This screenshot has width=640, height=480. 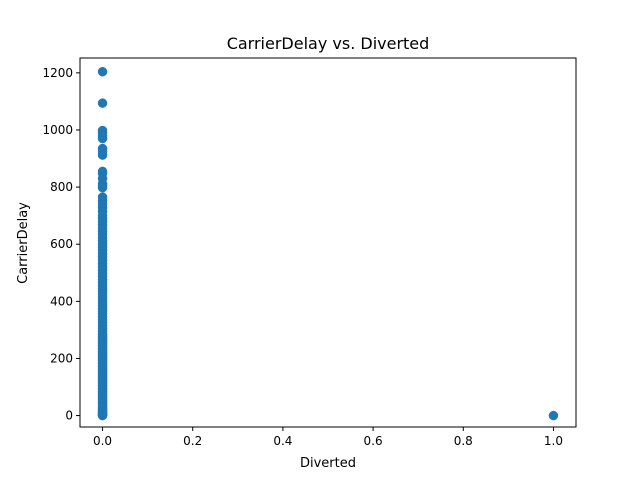 What do you see at coordinates (61, 358) in the screenshot?
I see `y-tick-label: 200` at bounding box center [61, 358].